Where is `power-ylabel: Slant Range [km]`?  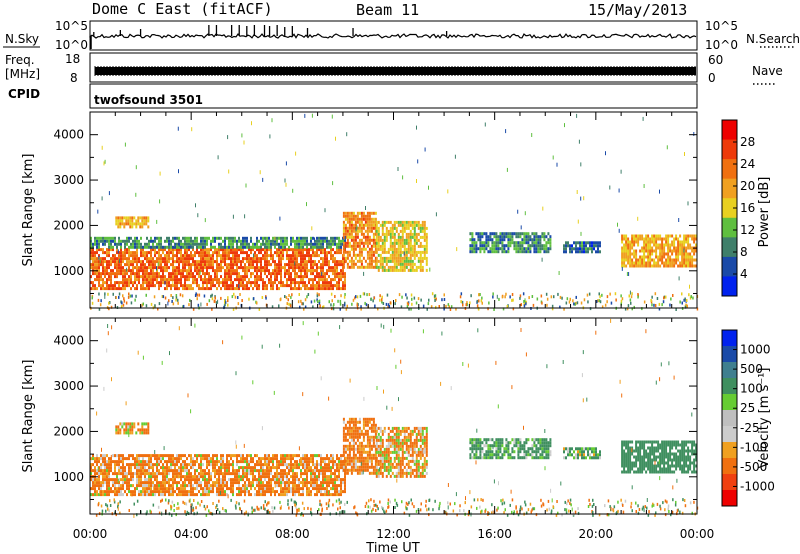 power-ylabel: Slant Range [km] is located at coordinates (28, 210).